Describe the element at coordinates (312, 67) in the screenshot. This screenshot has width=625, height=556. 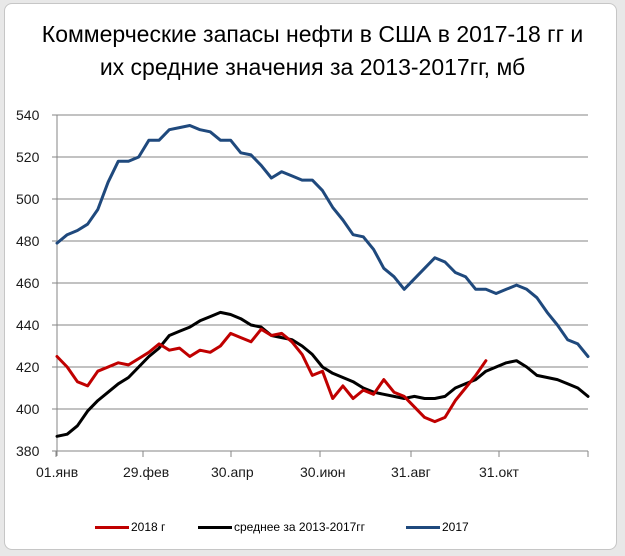
I see `chart-title-line-2: их средние значения за 2013-2017гг, мб` at that location.